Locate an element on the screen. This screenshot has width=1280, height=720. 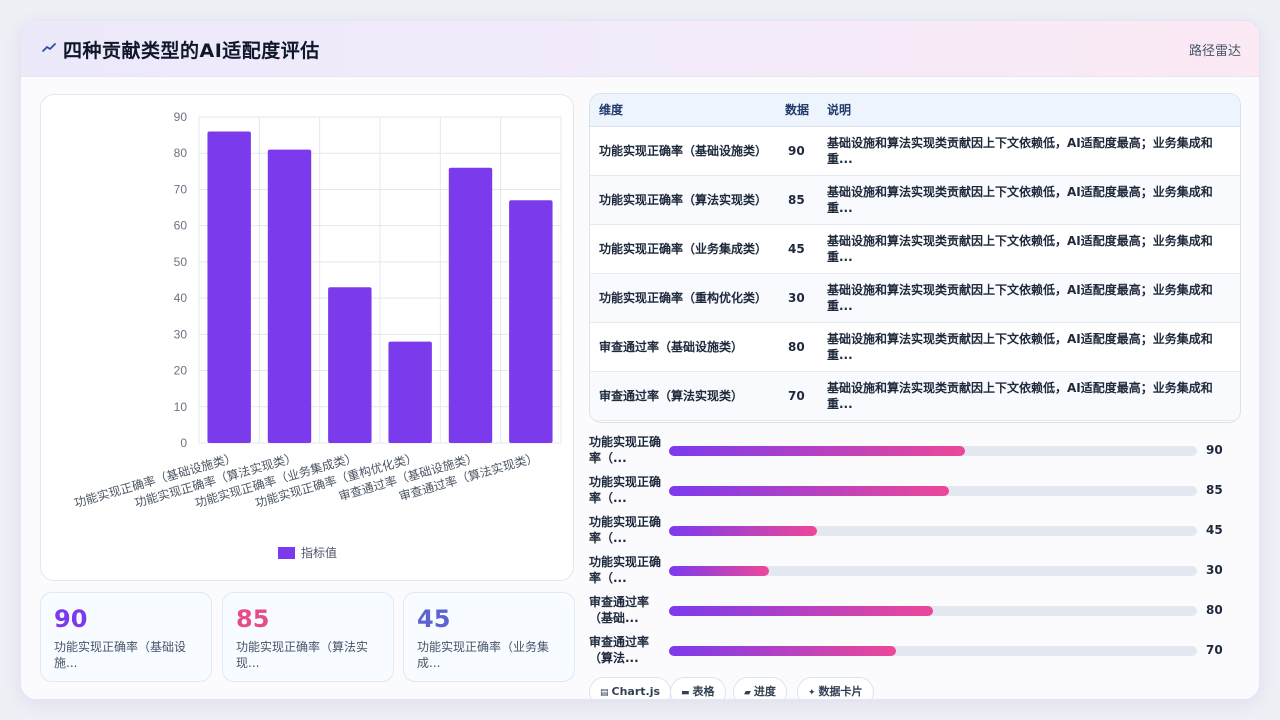
progress-row: 功能实现正确率（... 85 is located at coordinates (909, 492).